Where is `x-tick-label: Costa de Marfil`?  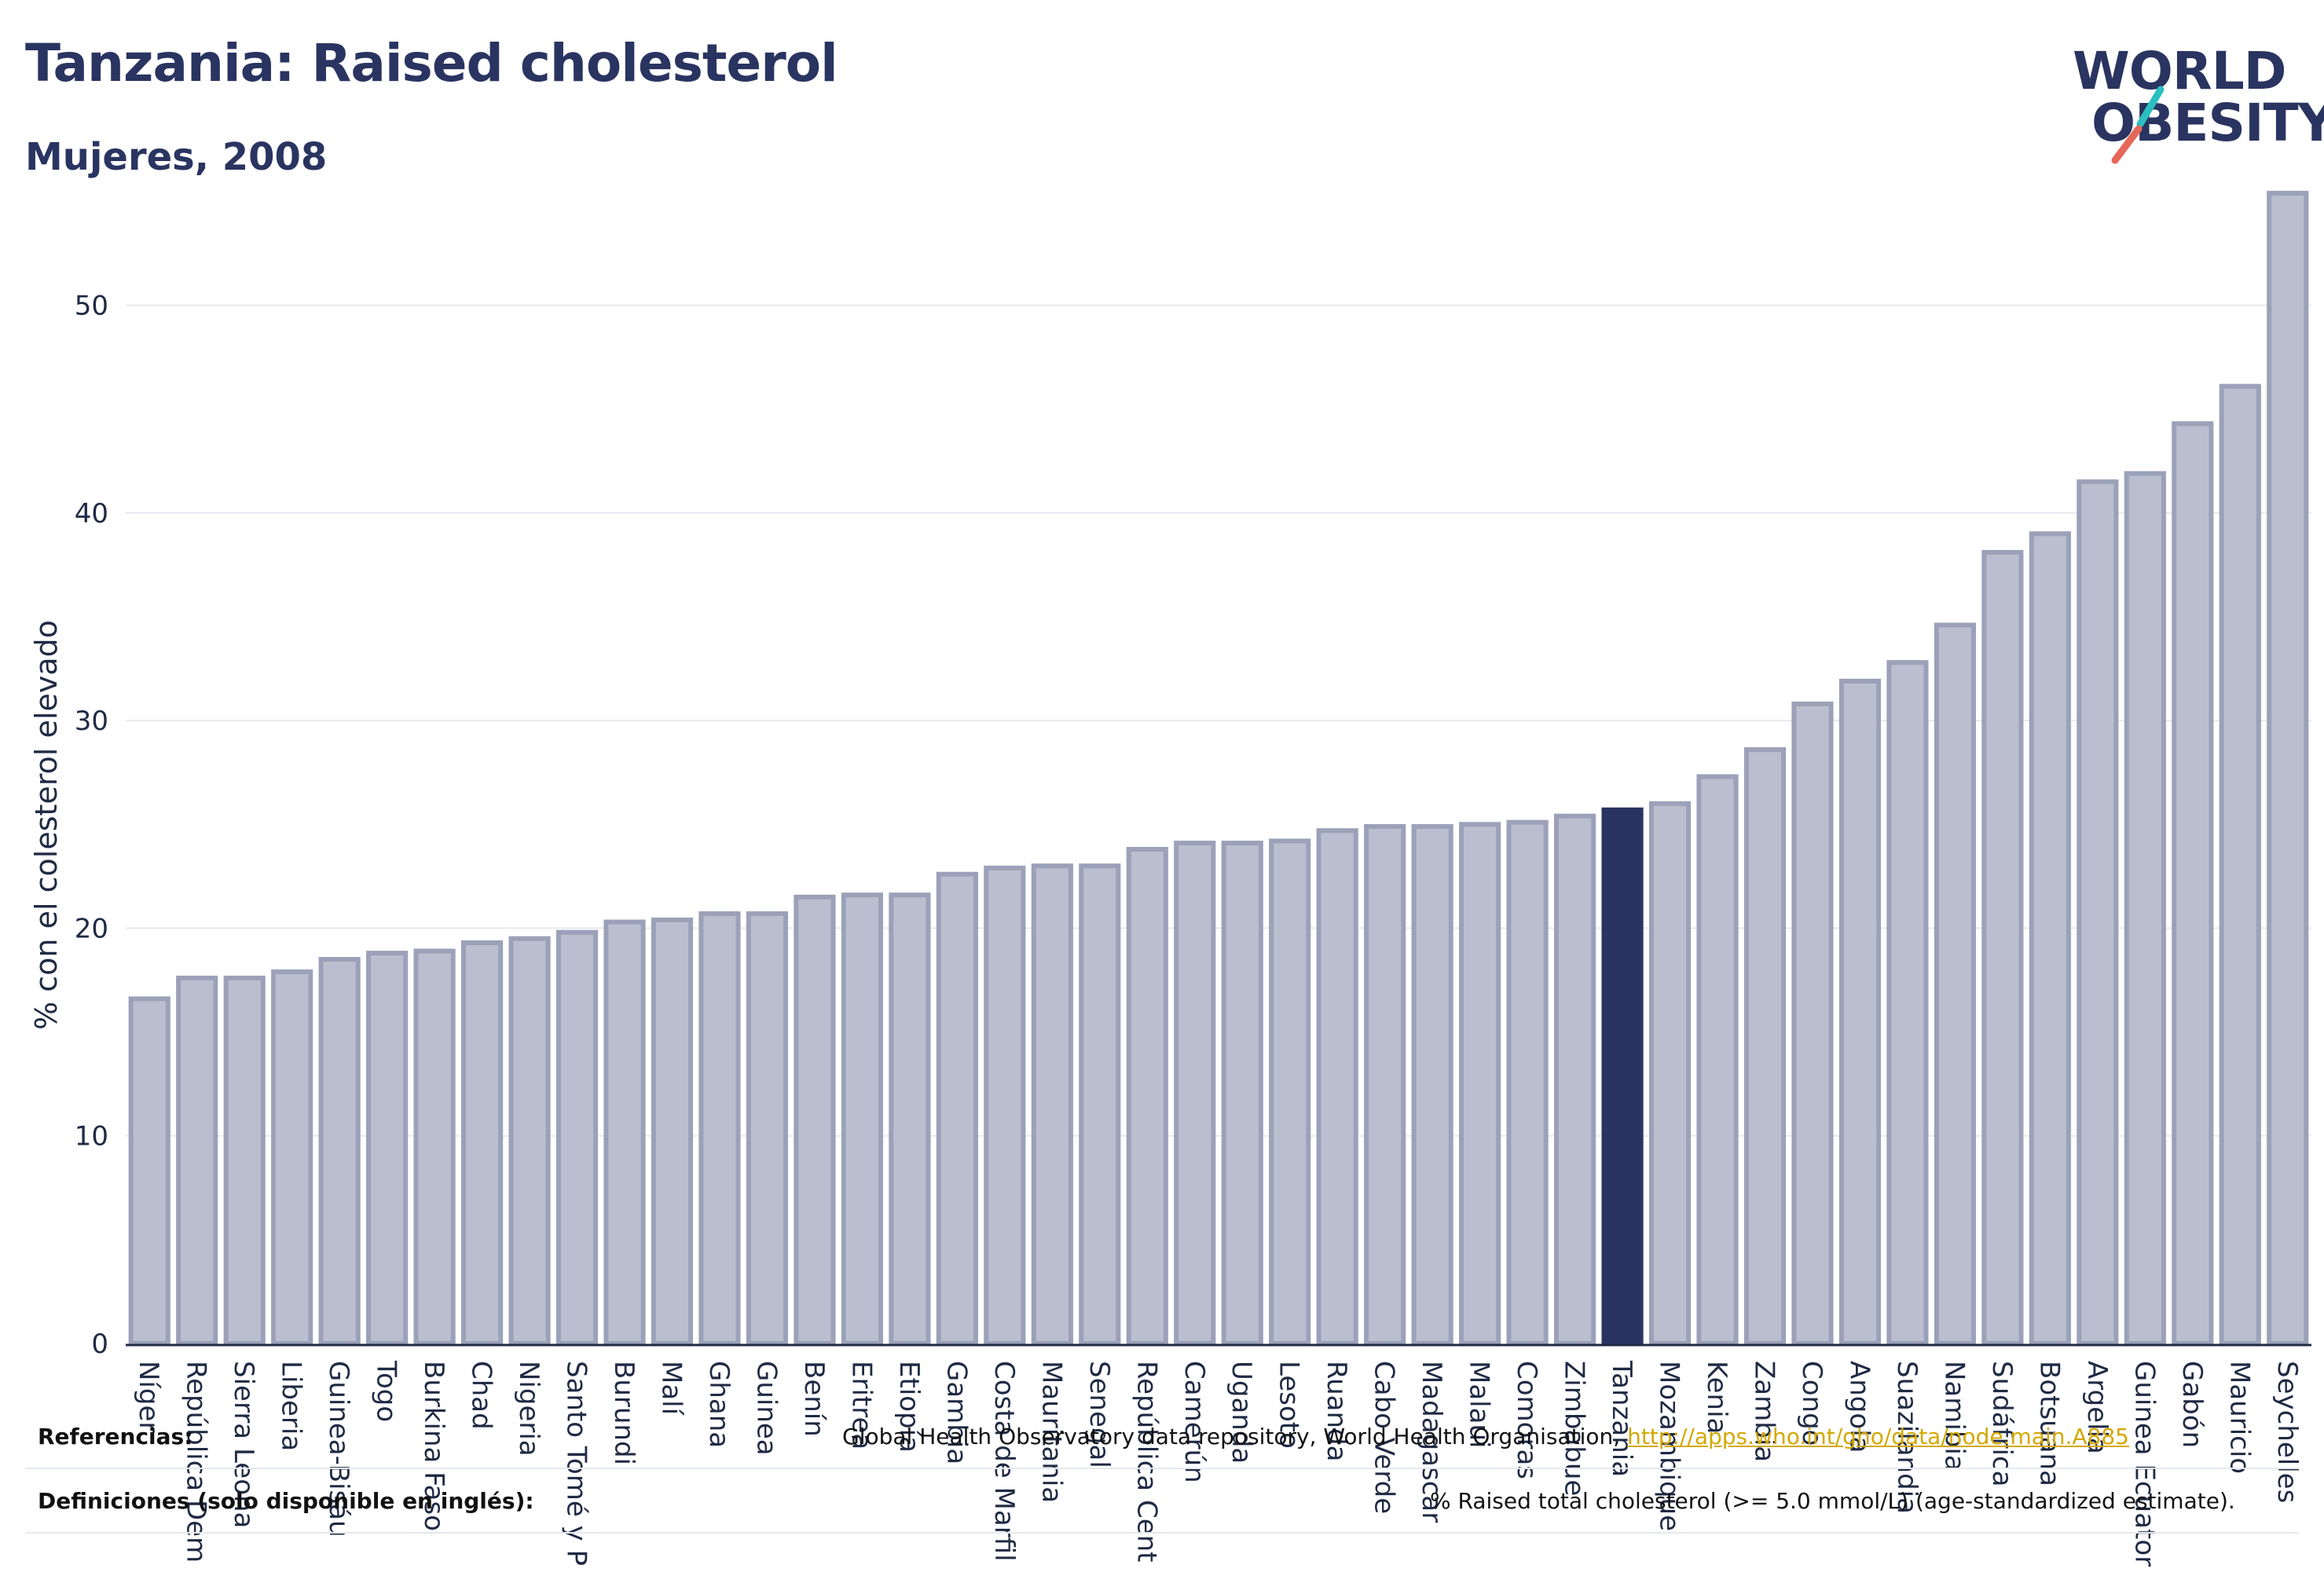 x-tick-label: Costa de Marfil is located at coordinates (1004, 1461).